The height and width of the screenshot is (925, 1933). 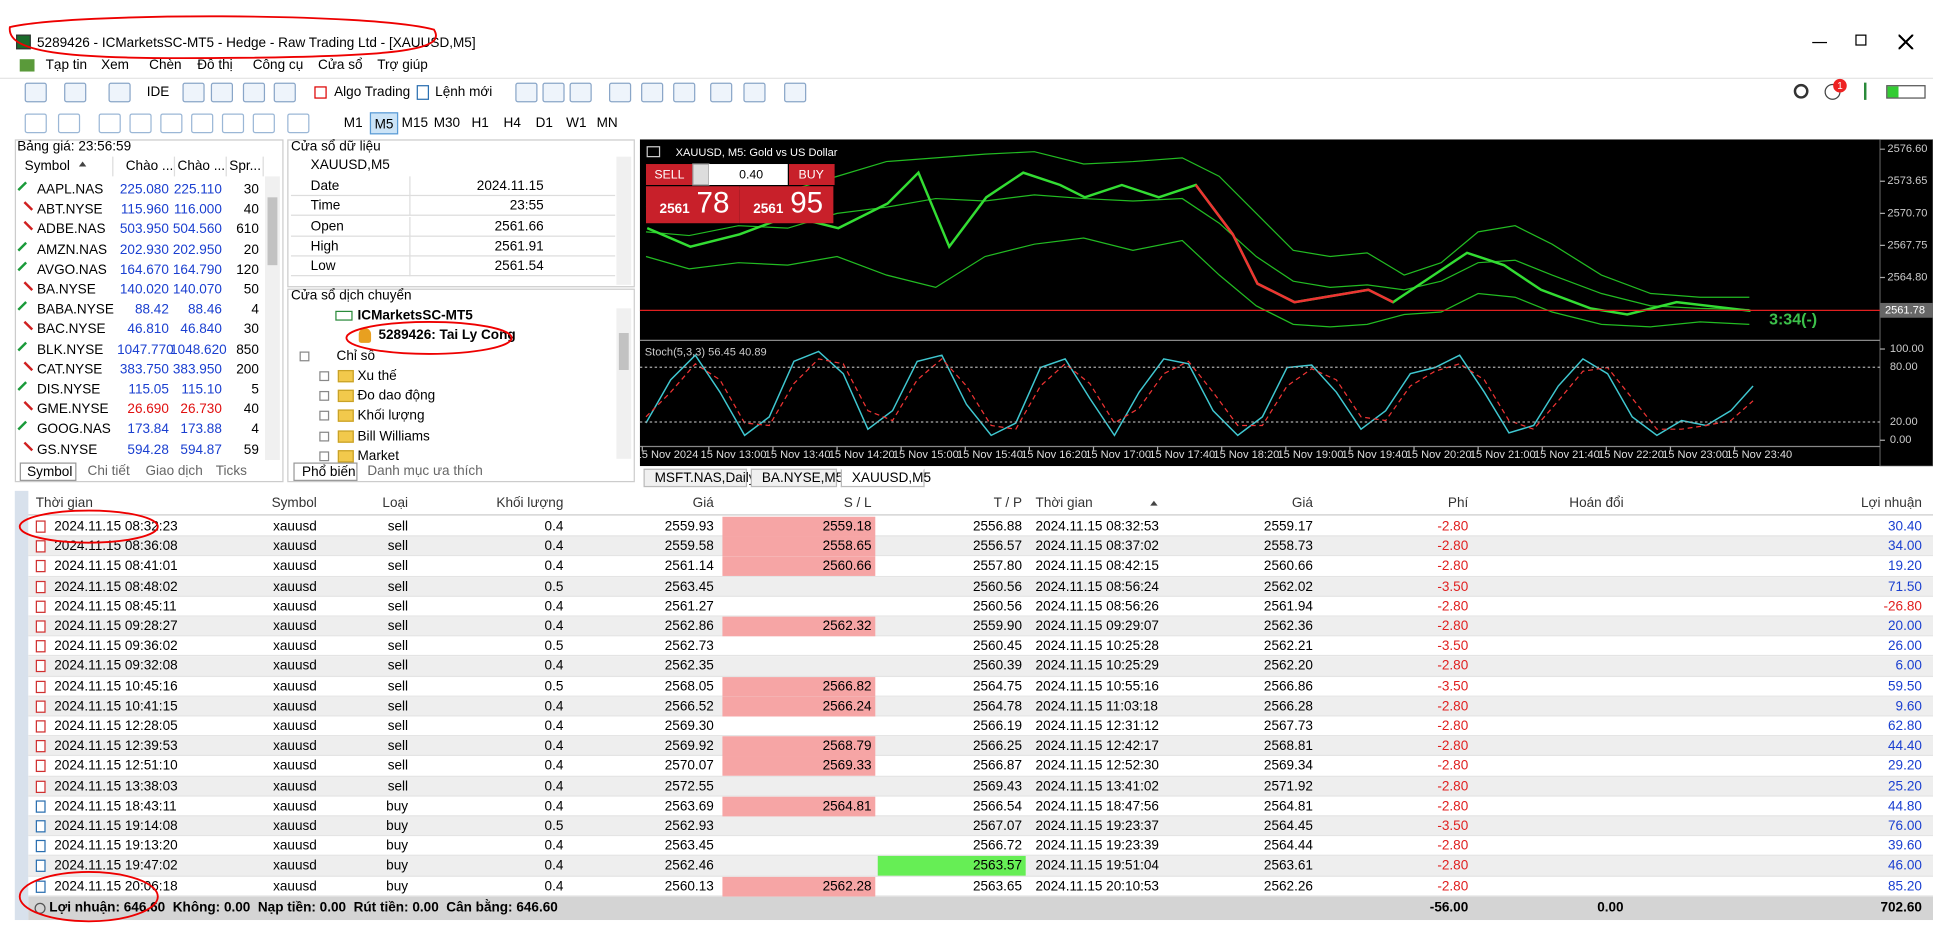 I want to click on close-button, so click(x=1906, y=42).